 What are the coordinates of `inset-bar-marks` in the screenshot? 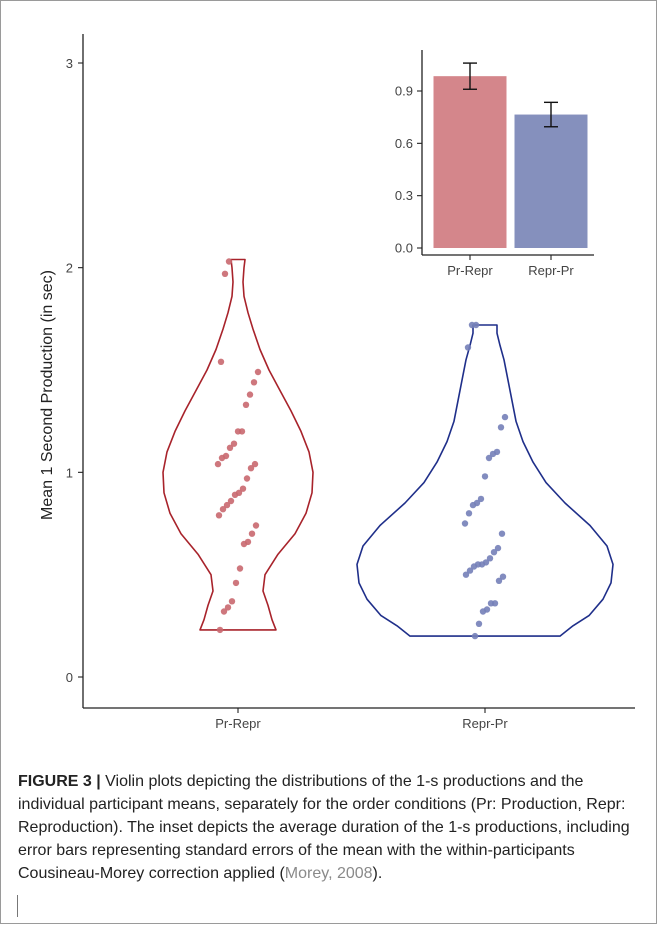 It's located at (510, 155).